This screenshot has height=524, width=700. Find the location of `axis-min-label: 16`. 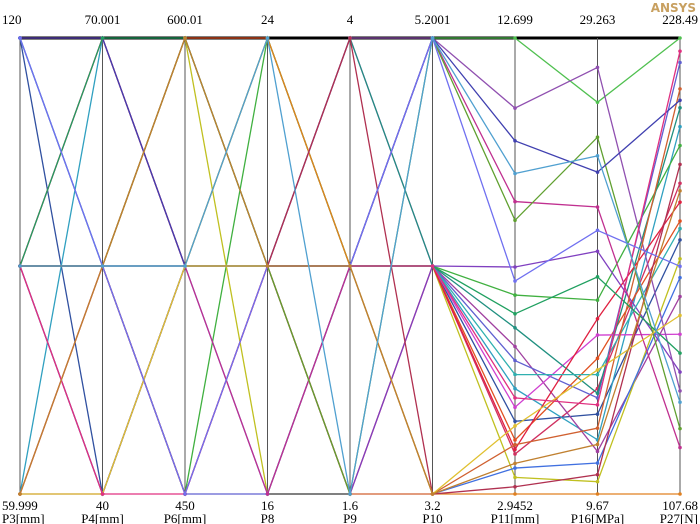

axis-min-label: 16 is located at coordinates (268, 505).